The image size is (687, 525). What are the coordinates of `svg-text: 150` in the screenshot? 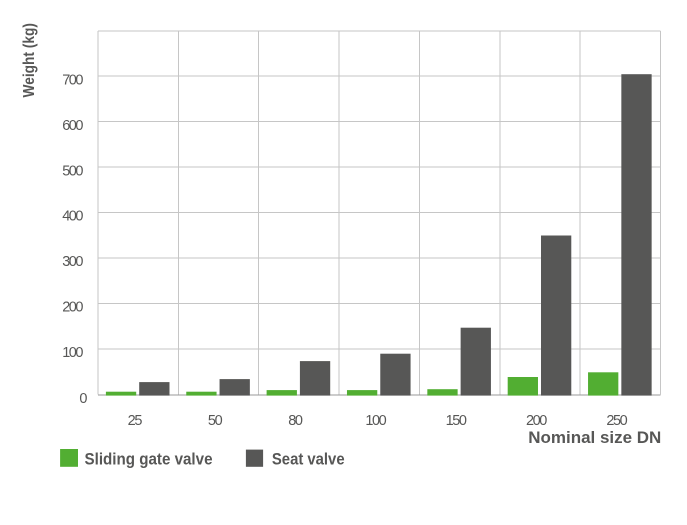 It's located at (456, 421).